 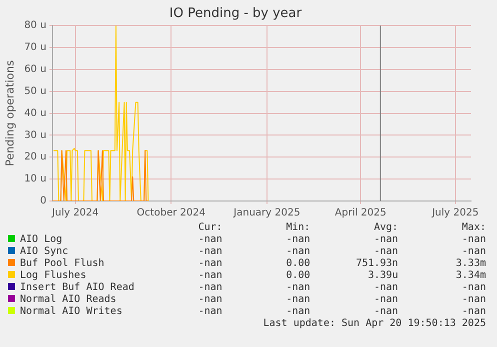 What do you see at coordinates (53, 276) in the screenshot?
I see `legend-label: Log Flushes` at bounding box center [53, 276].